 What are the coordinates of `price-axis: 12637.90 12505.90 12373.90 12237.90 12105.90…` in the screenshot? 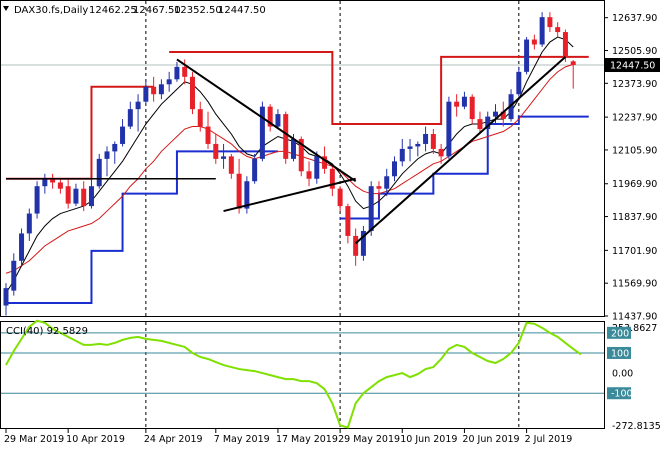 It's located at (630, 168).